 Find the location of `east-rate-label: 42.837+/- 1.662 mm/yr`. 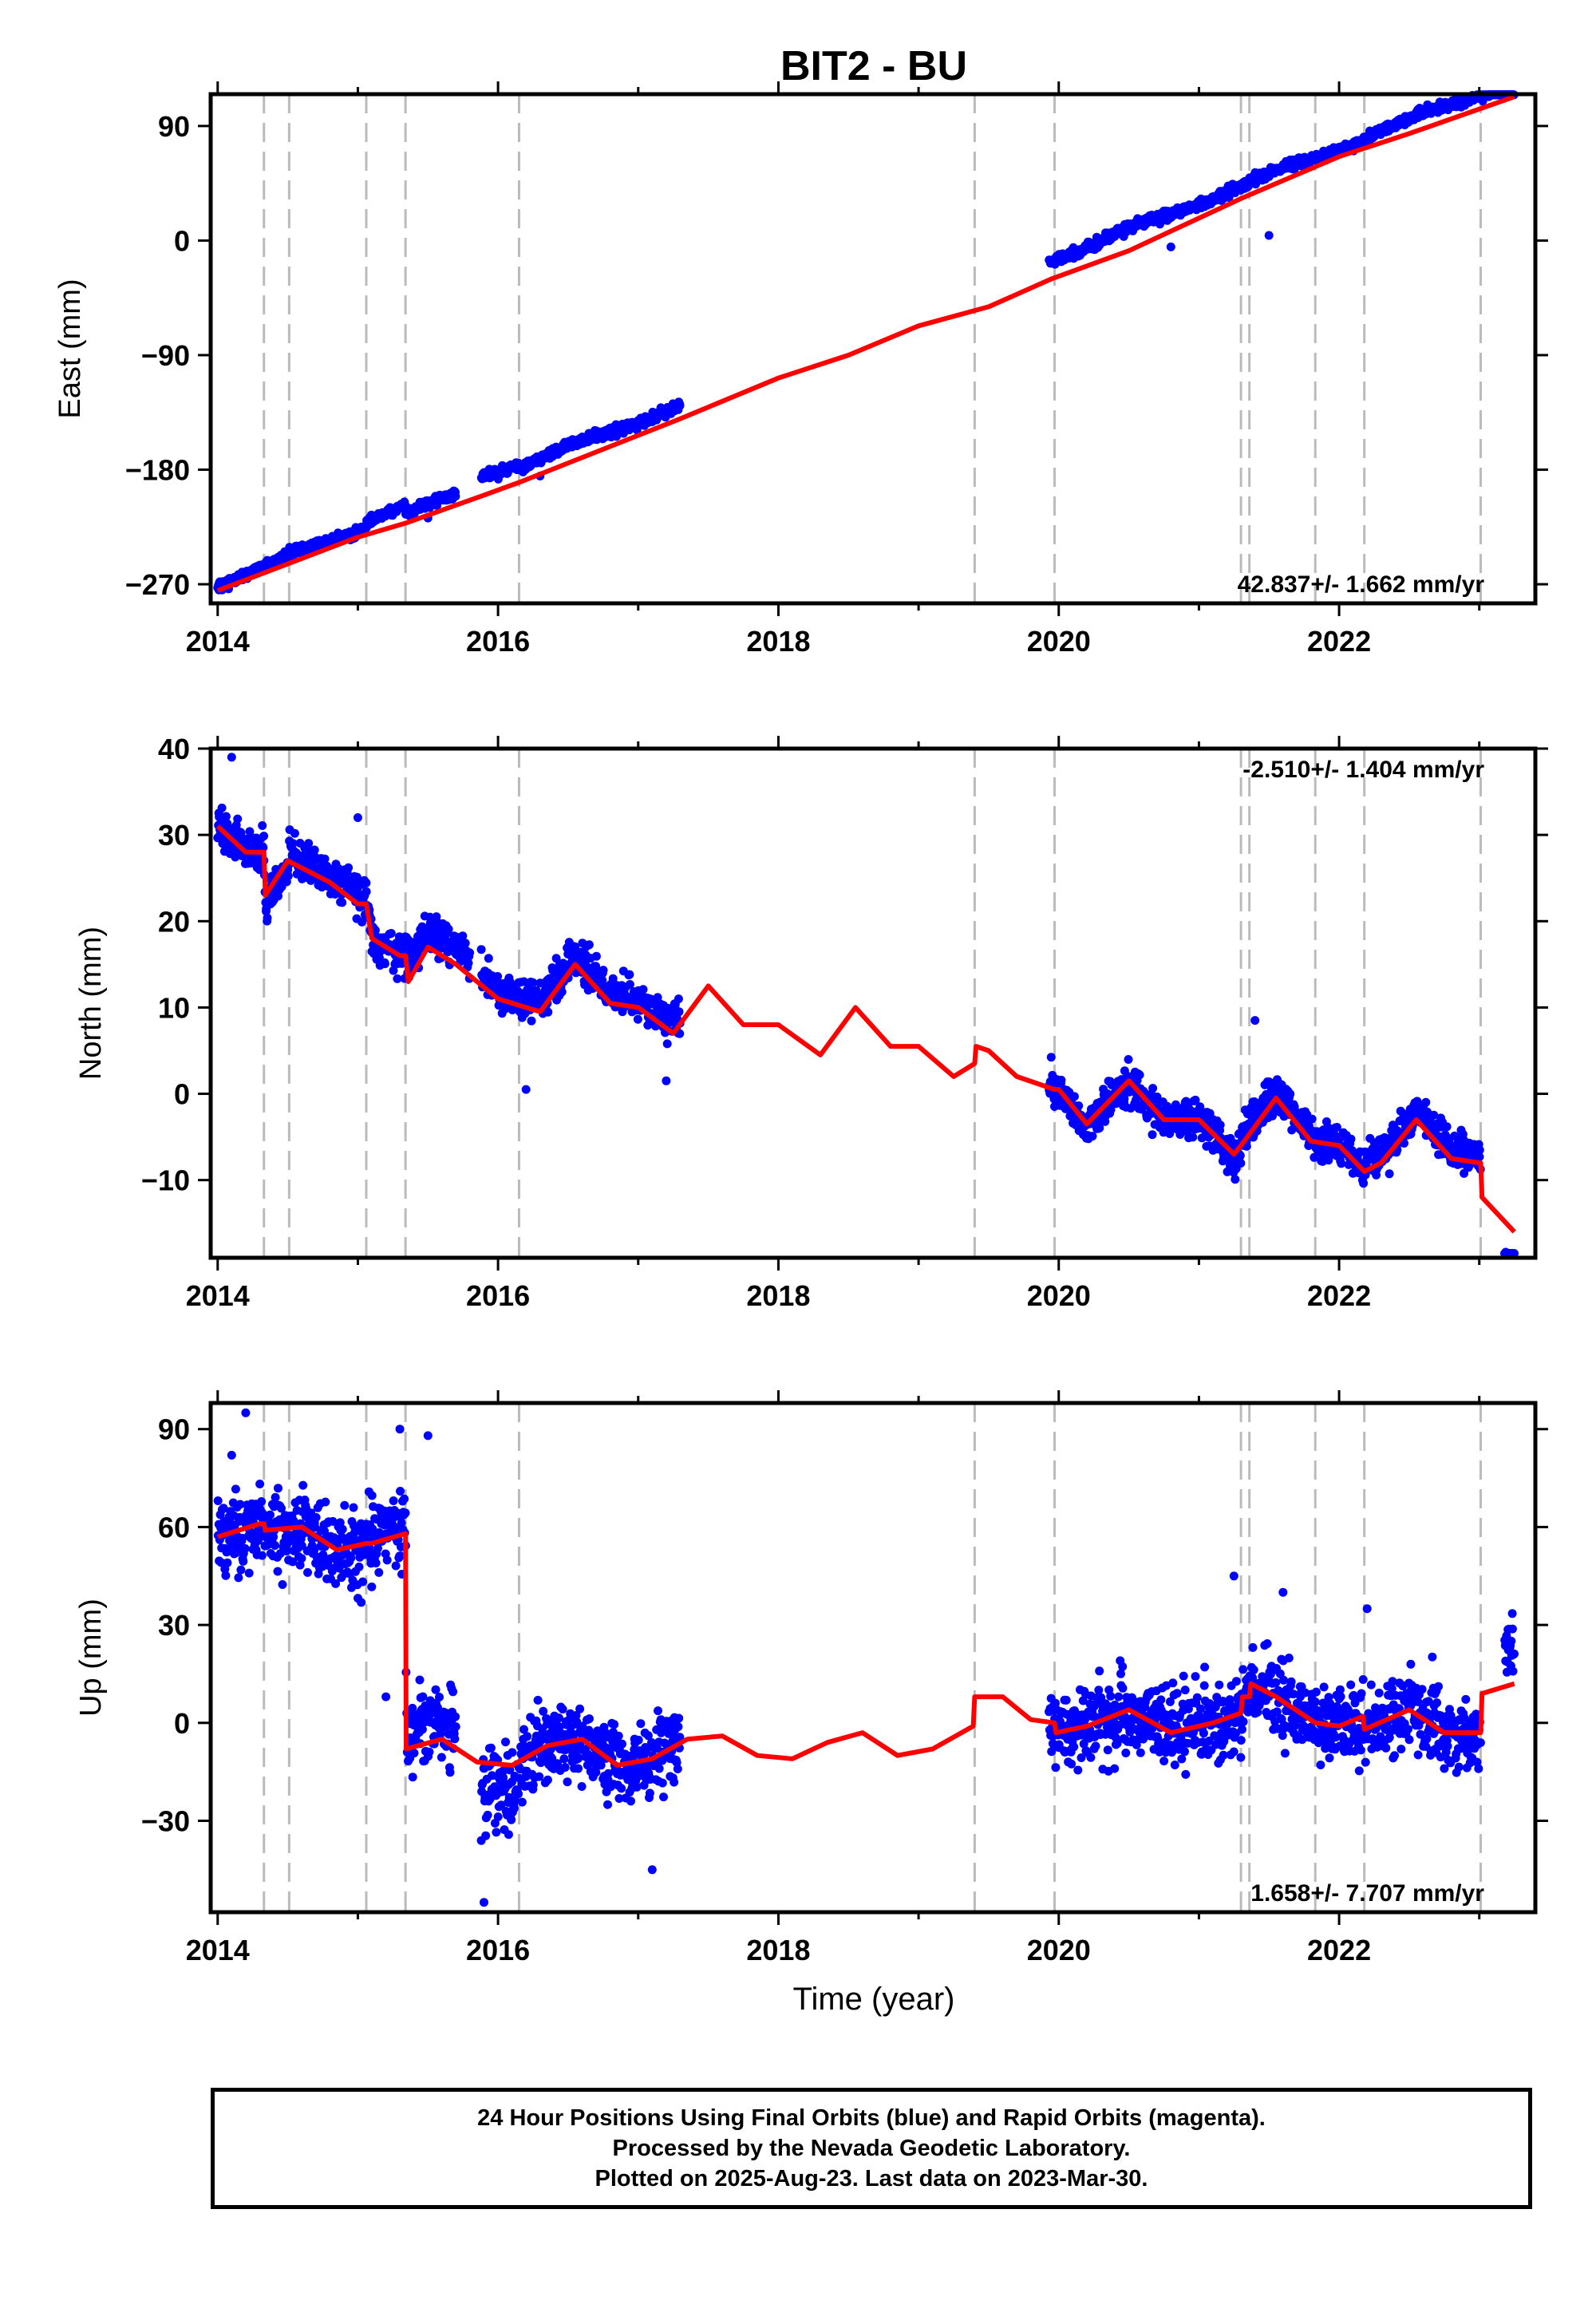

east-rate-label: 42.837+/- 1.662 mm/yr is located at coordinates (1361, 584).